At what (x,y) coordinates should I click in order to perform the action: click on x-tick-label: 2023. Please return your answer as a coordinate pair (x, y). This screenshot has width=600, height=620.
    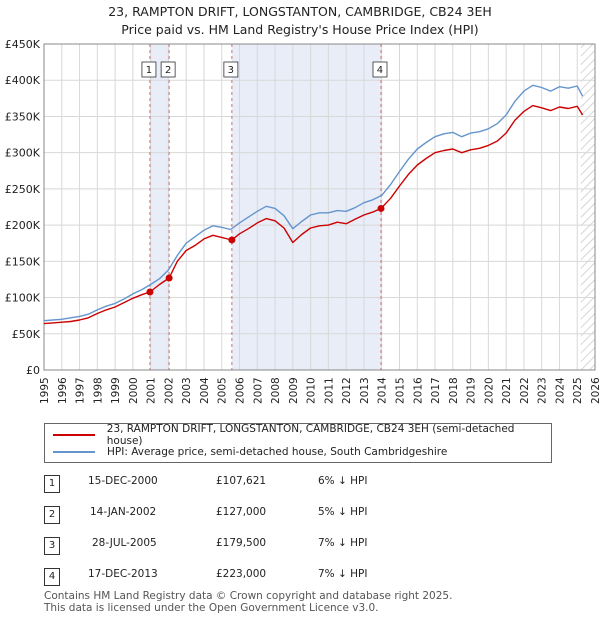
    Looking at the image, I should click on (543, 390).